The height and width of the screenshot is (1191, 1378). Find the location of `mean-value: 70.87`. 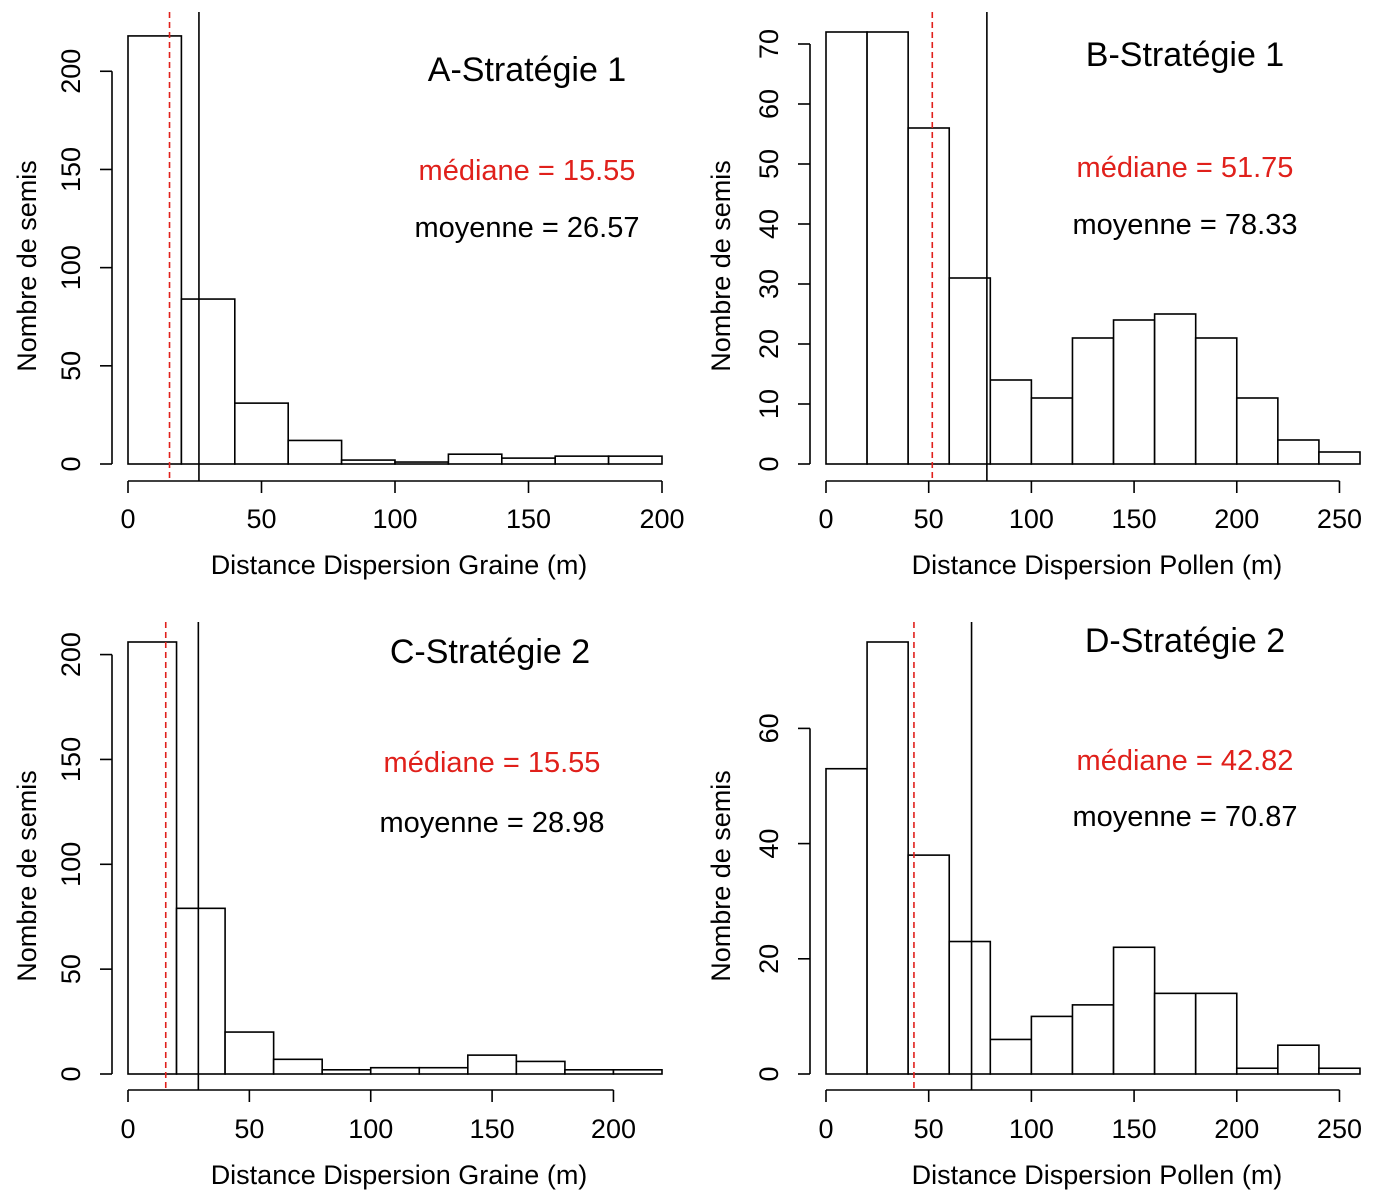

mean-value: 70.87 is located at coordinates (1261, 817).